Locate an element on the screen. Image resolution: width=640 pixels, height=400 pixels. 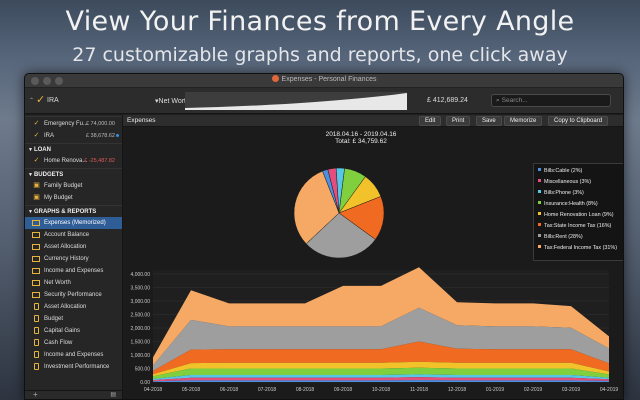
sidebar-item-ira: ✓ IRA £ 38,678.62 is located at coordinates (73, 136).